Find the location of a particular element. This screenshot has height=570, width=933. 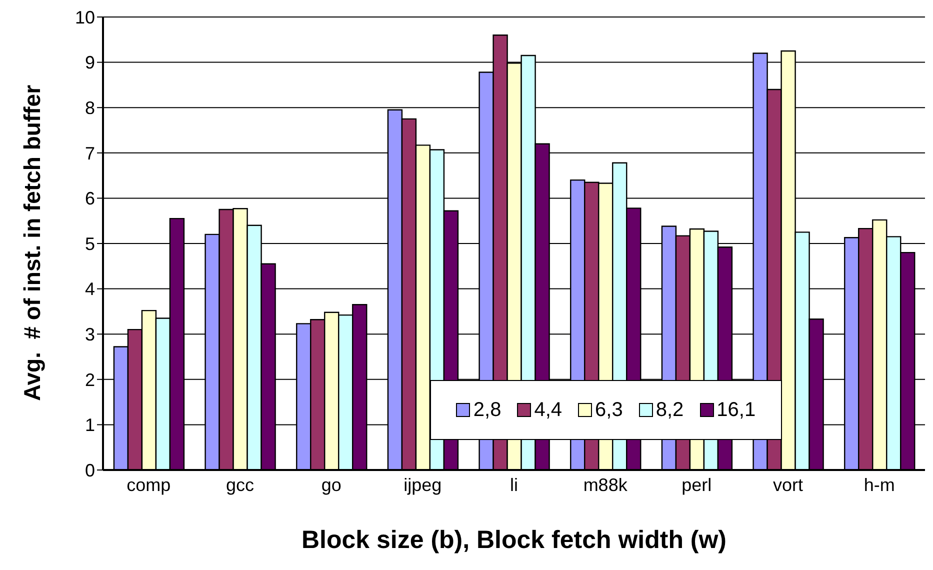

y-tick-label: 10 is located at coordinates (84, 17).